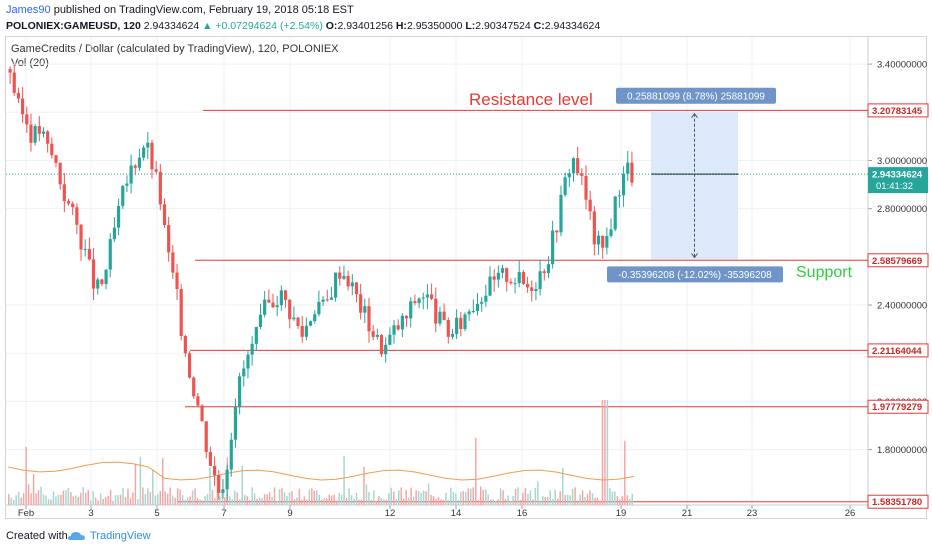 The image size is (932, 550). What do you see at coordinates (26, 513) in the screenshot?
I see `x-tick-label: Feb` at bounding box center [26, 513].